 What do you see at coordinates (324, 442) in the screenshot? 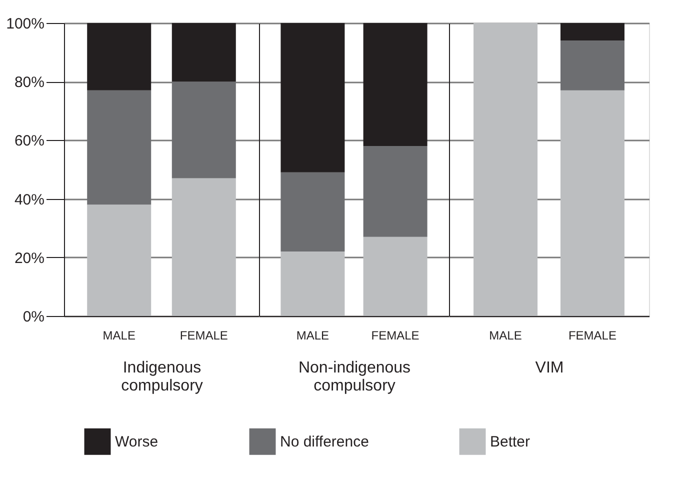
I see `legend-label: No difference` at bounding box center [324, 442].